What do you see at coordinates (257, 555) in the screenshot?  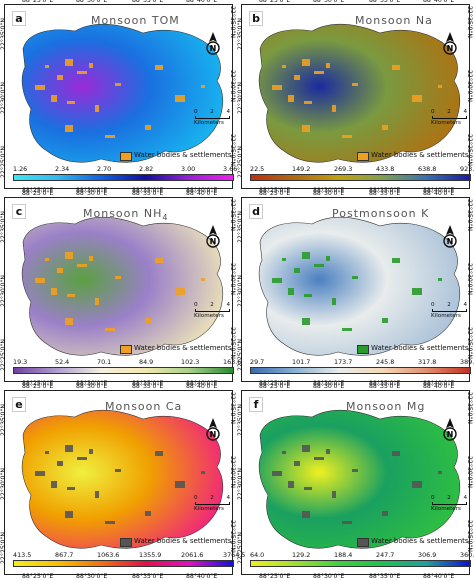 I see `colorbar-tick-label: 64.0` at bounding box center [257, 555].